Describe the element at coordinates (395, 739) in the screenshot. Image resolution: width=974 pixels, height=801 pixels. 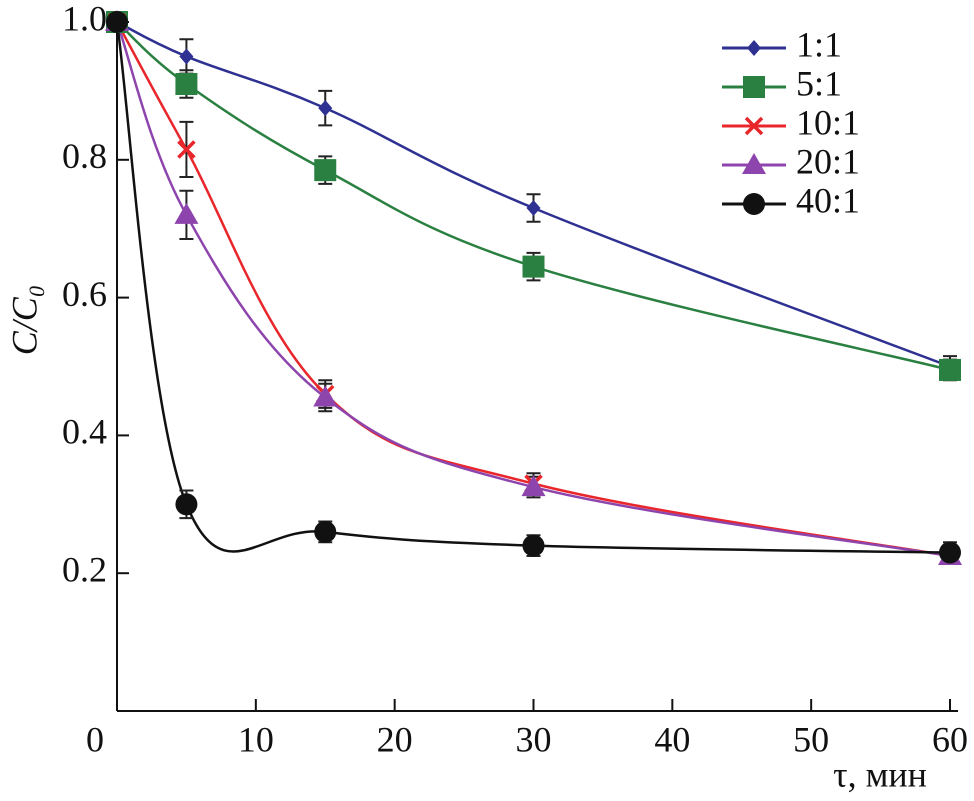
I see `x-tick-label: 20` at that location.